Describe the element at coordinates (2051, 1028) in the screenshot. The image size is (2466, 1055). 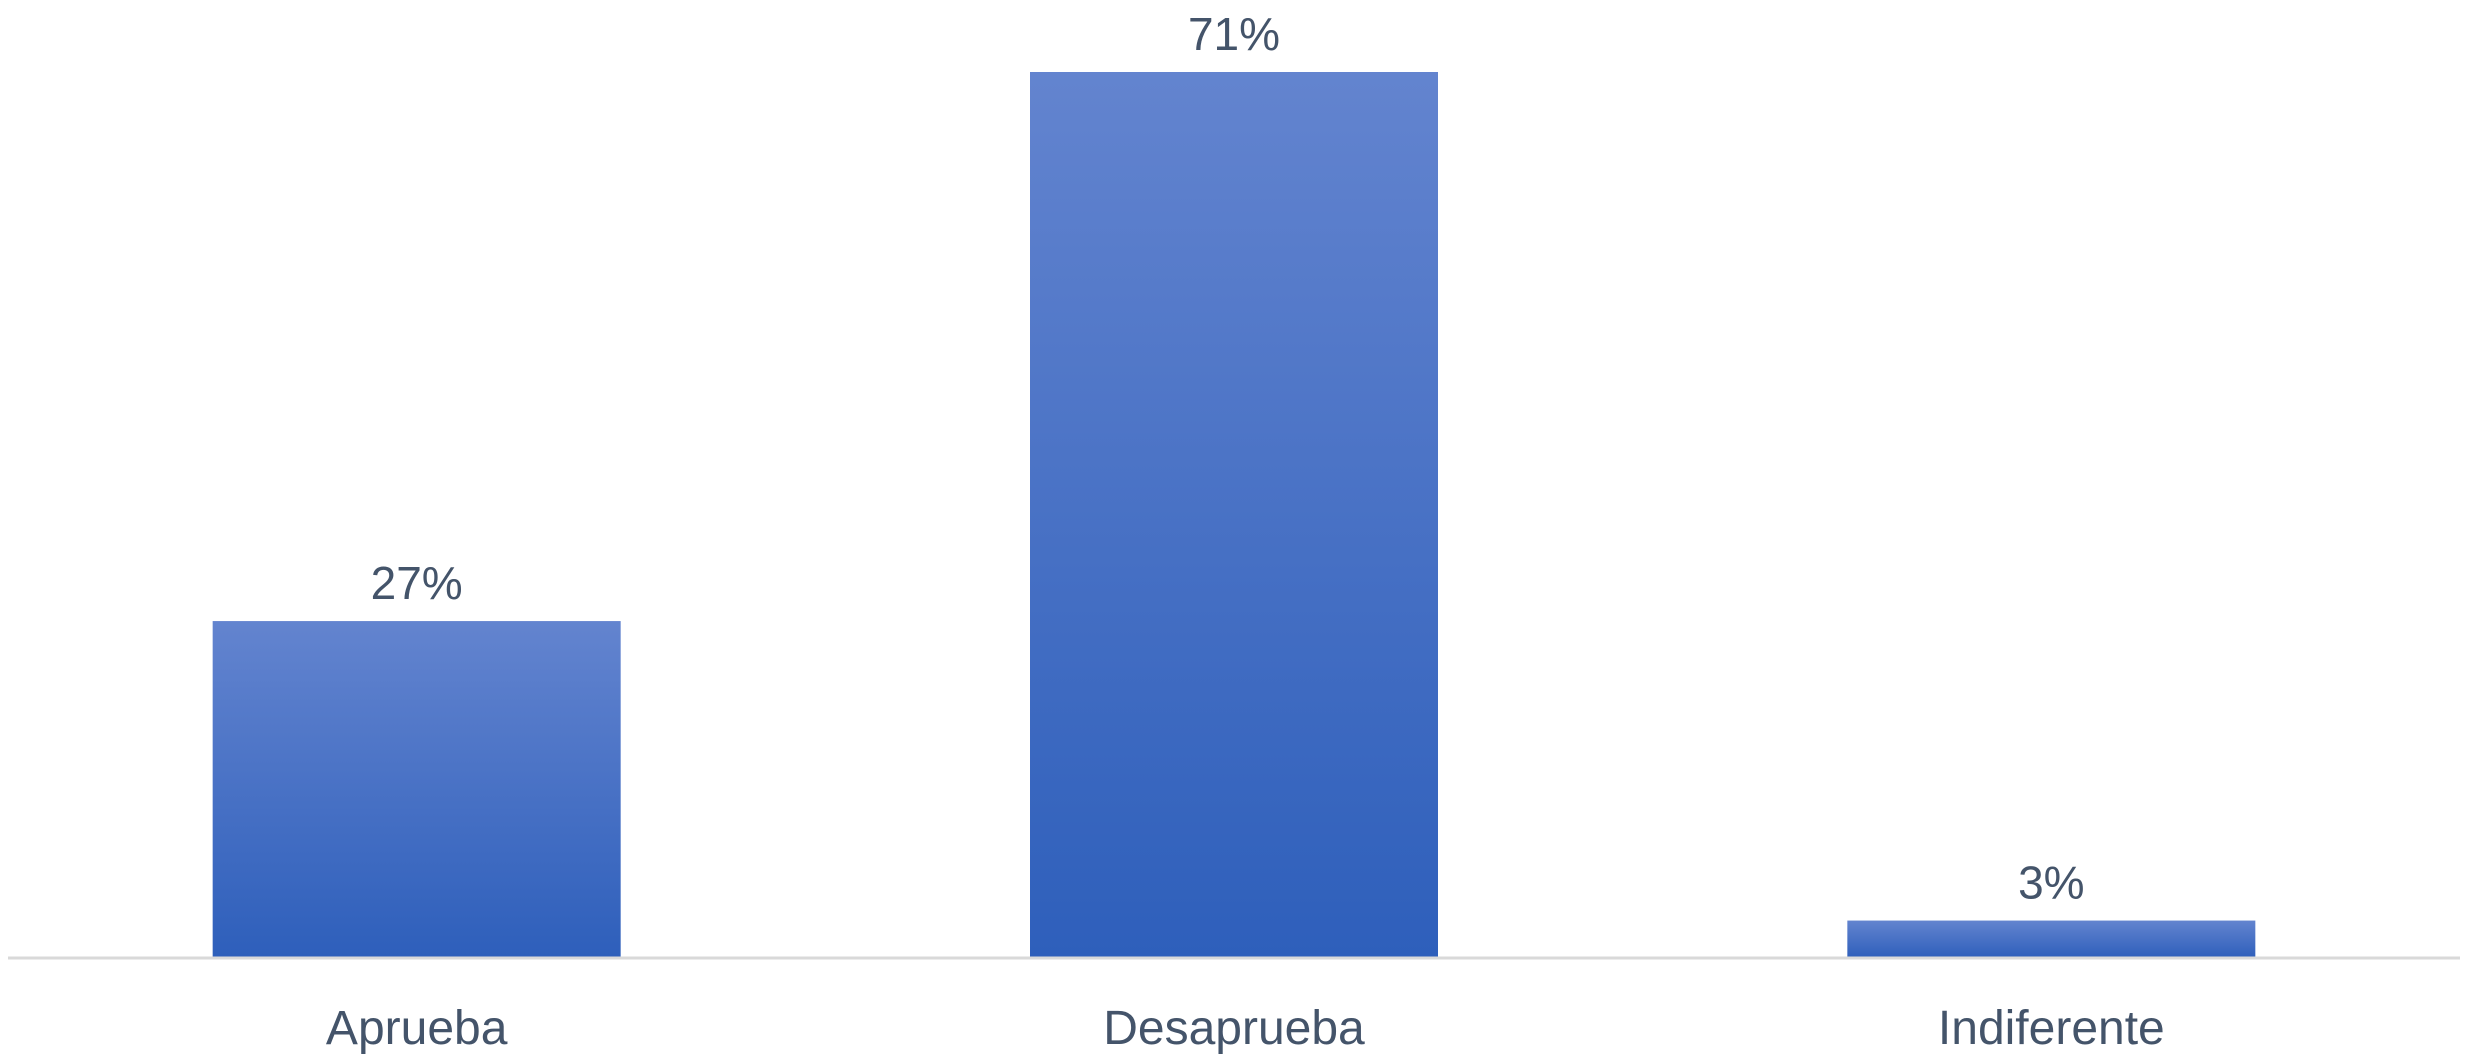
I see `tick-label-indiferente: Indiferente` at that location.